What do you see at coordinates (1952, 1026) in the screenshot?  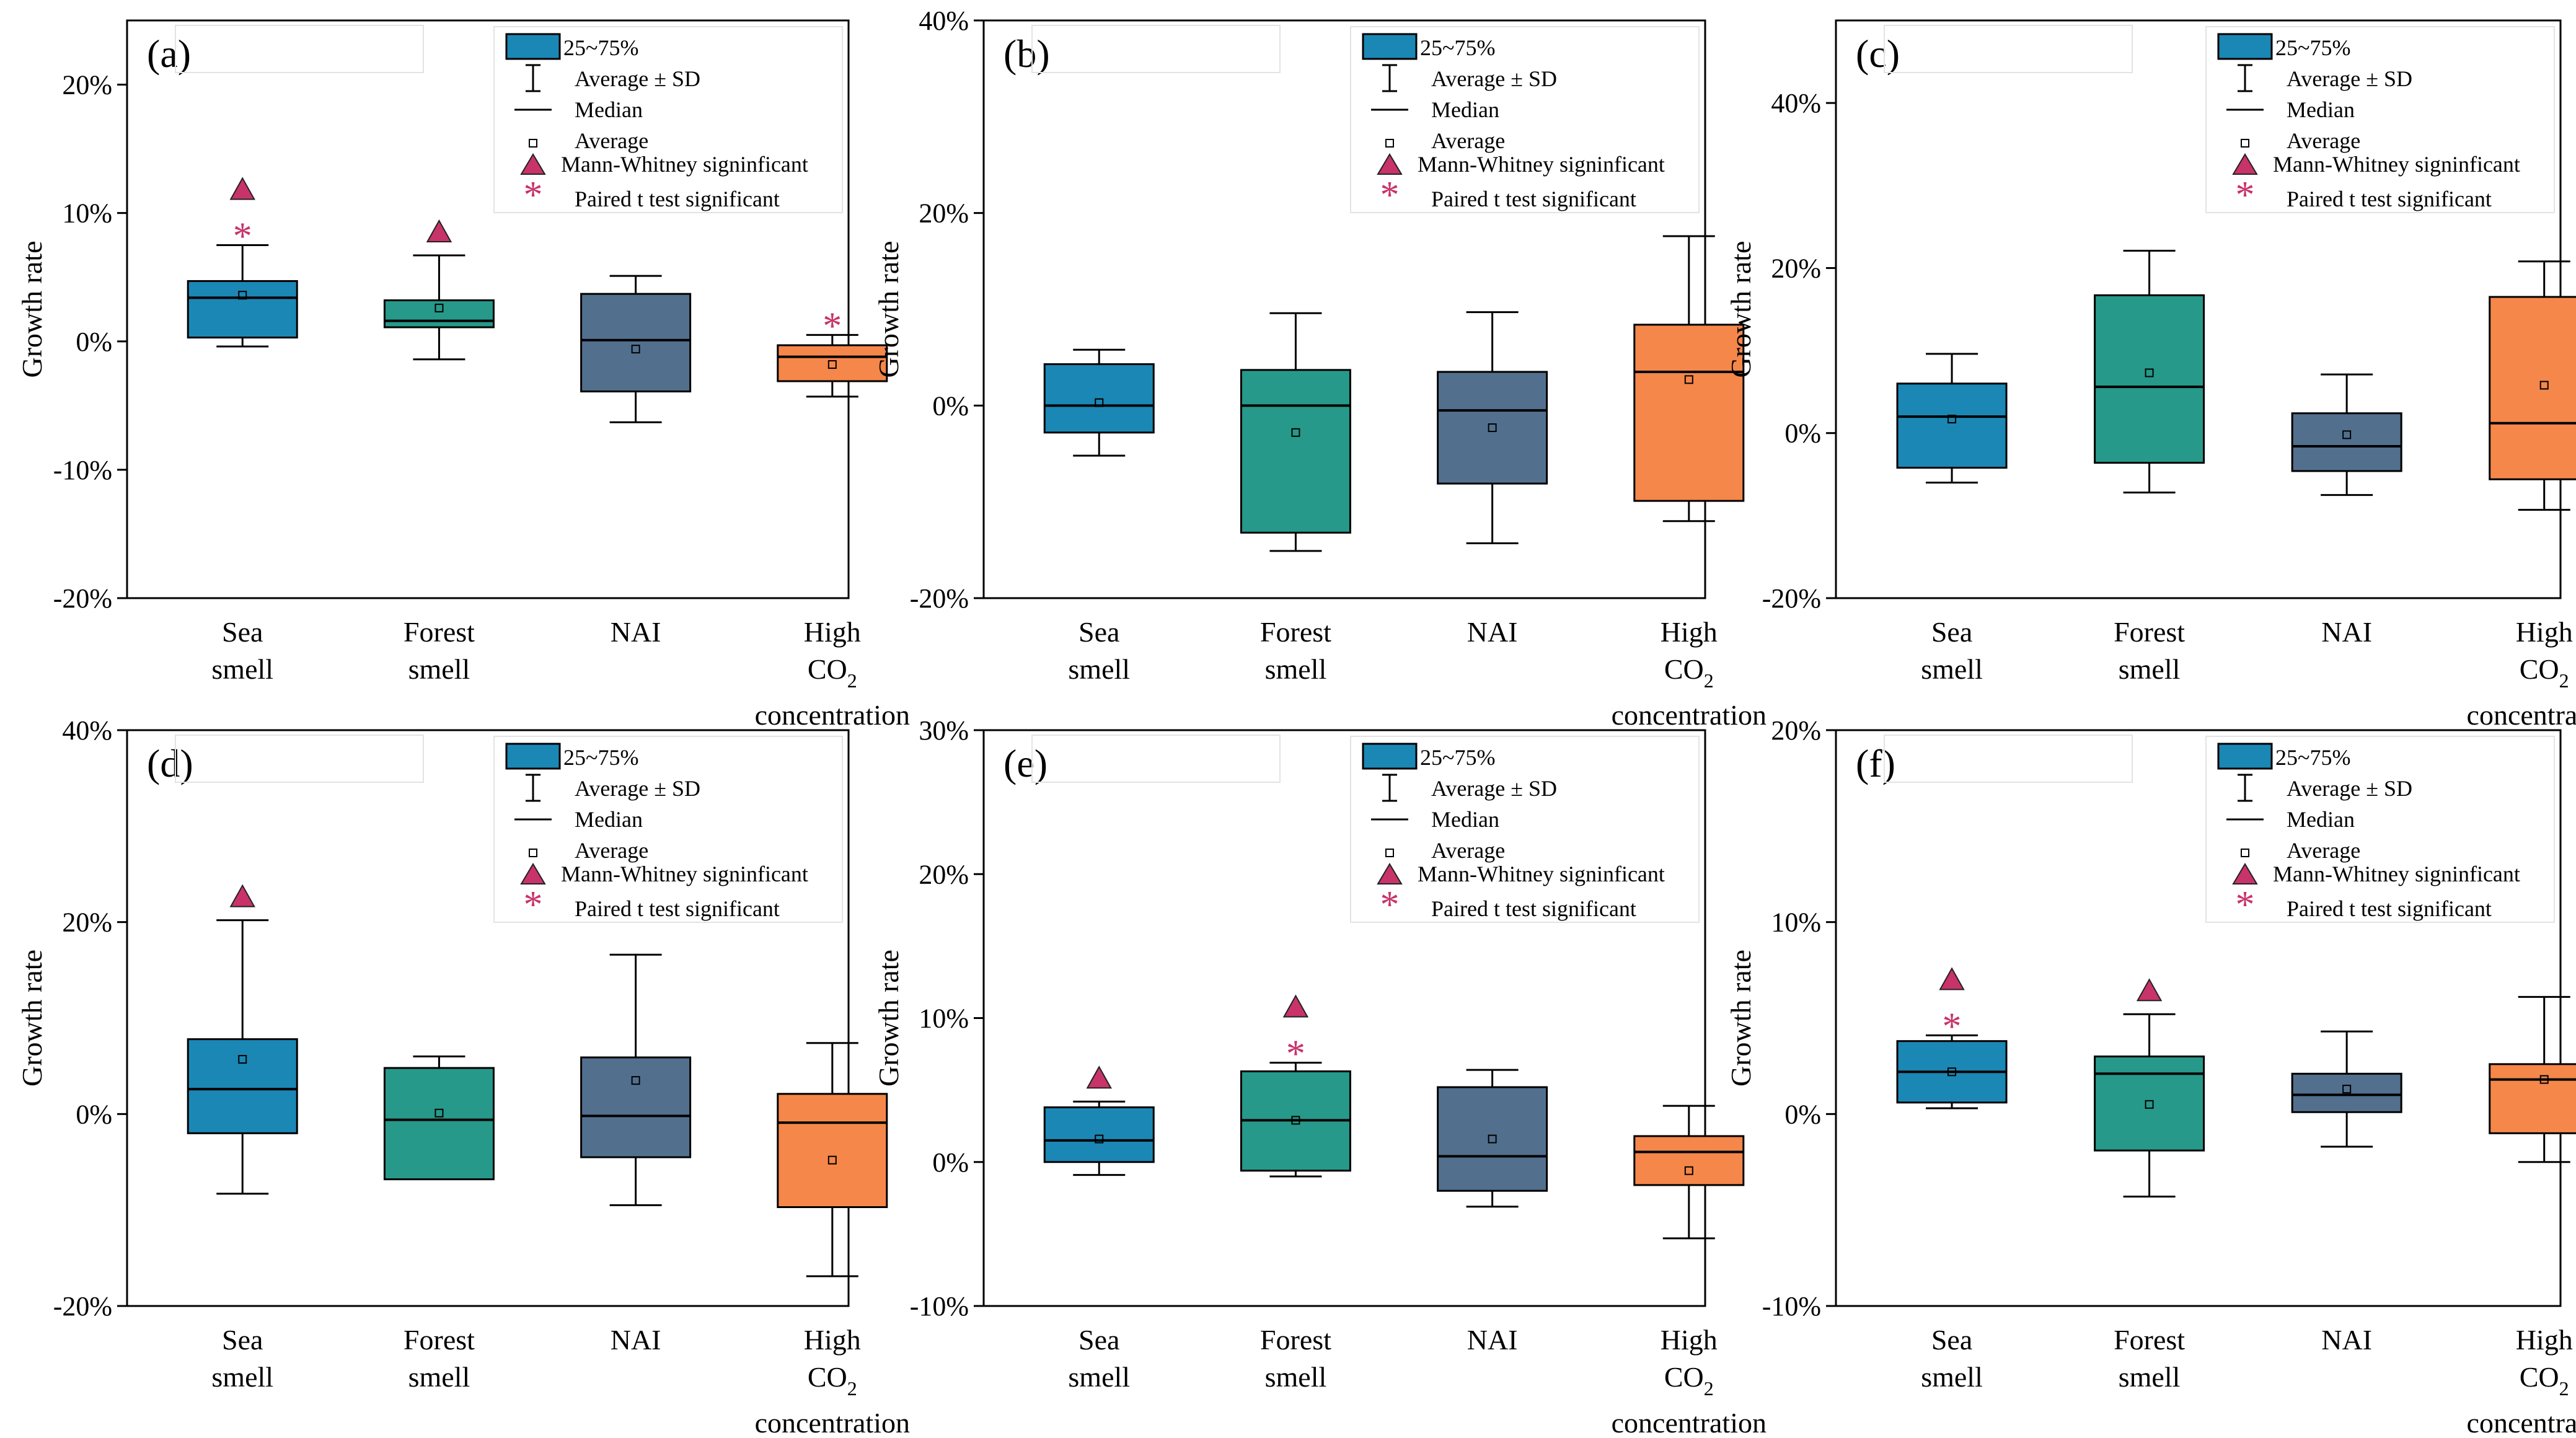 I see `paired-t-marker: *` at bounding box center [1952, 1026].